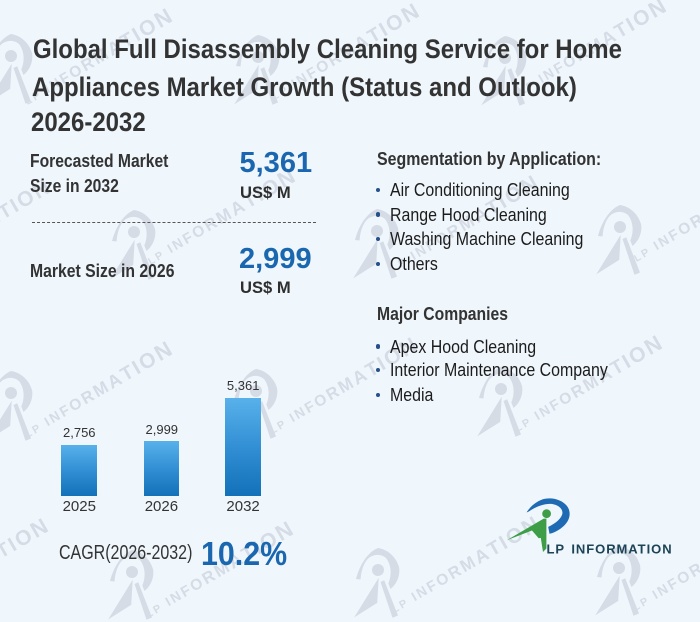  I want to click on svg-text: LP INFORMATION, so click(610, 548).